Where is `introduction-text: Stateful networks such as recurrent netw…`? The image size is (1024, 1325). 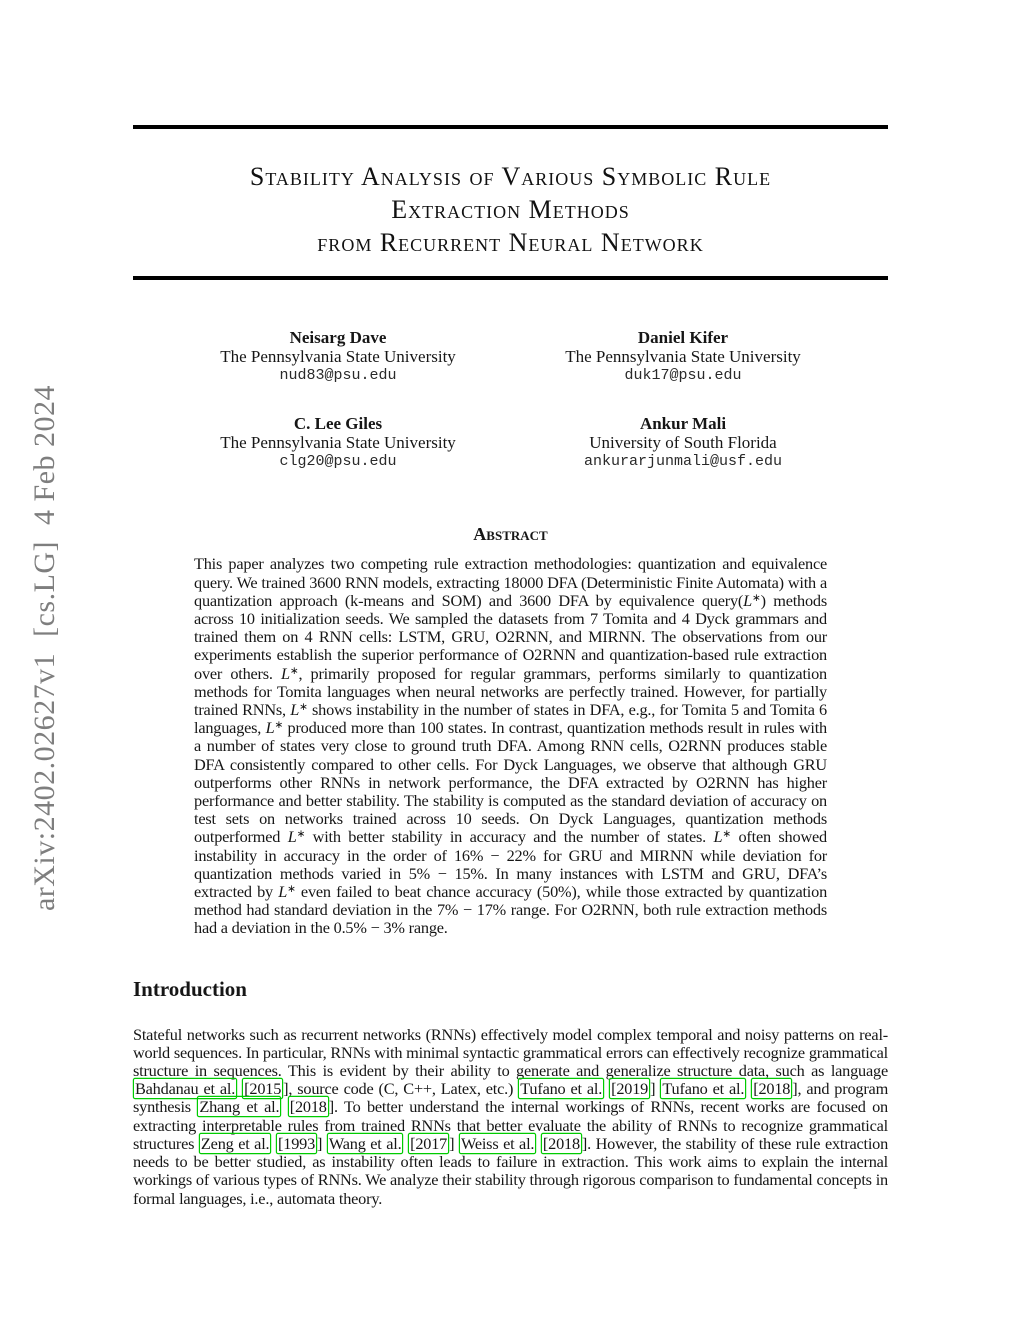 introduction-text: Stateful networks such as recurrent netw… is located at coordinates (511, 1116).